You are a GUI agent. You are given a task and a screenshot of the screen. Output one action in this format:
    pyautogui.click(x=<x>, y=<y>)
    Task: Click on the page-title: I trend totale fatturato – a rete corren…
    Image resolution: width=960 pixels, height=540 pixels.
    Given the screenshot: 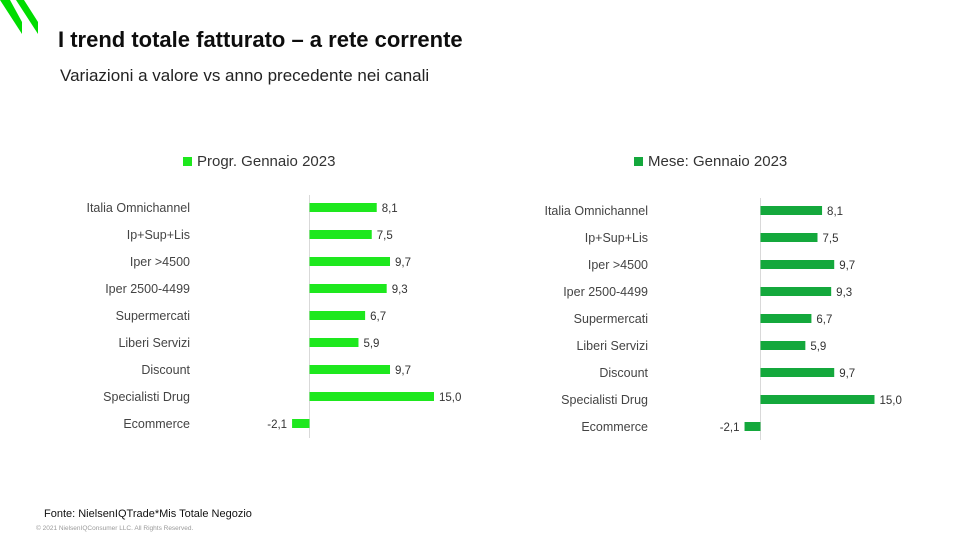 What is the action you would take?
    pyautogui.click(x=260, y=39)
    